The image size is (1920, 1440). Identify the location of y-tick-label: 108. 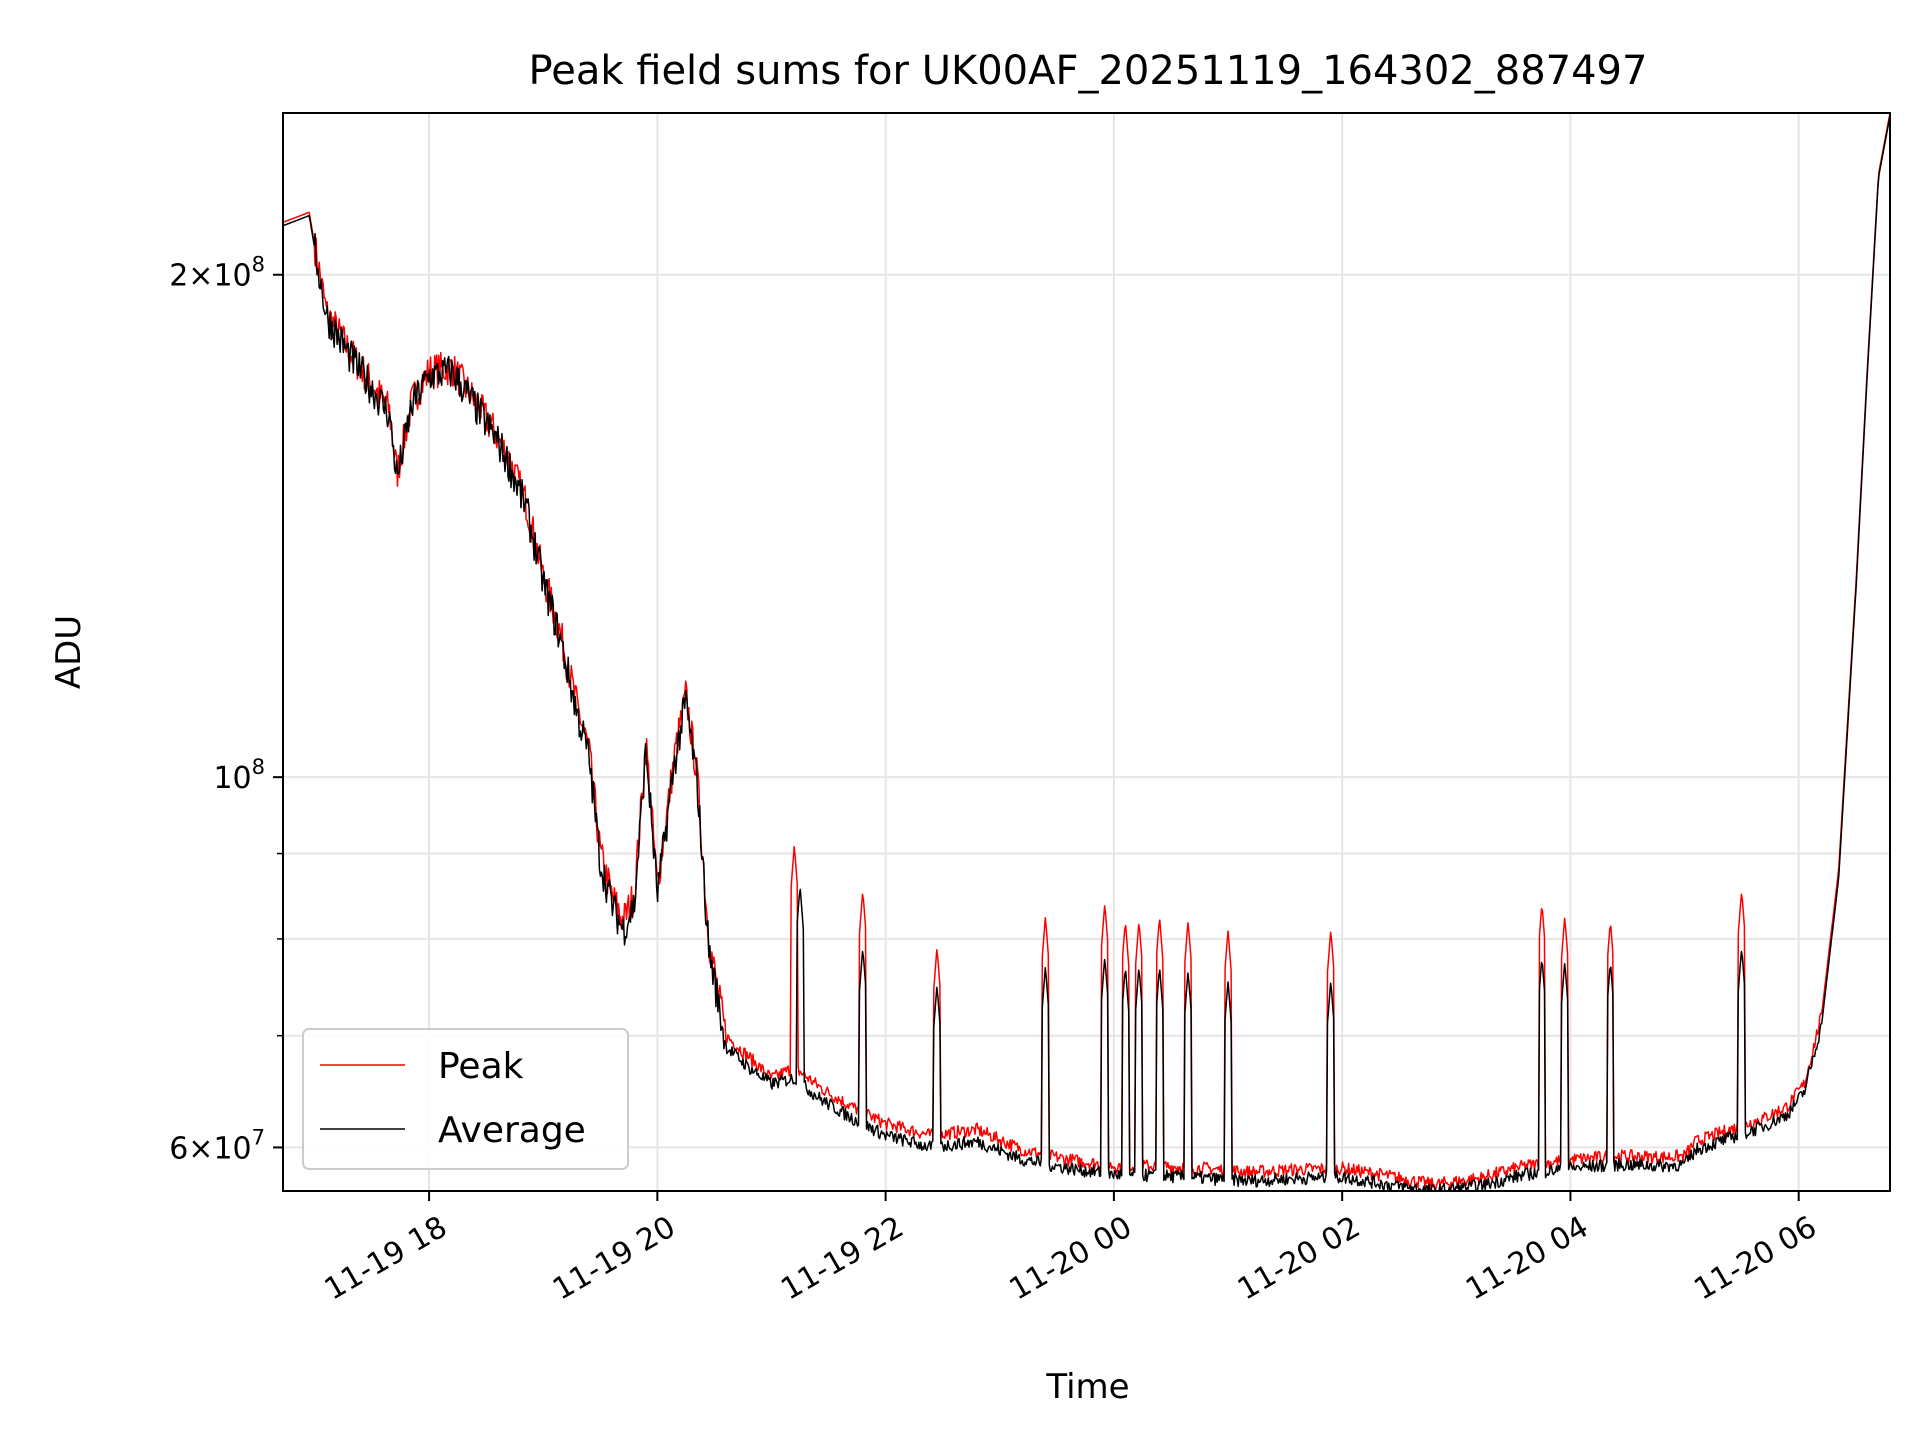
(239, 775).